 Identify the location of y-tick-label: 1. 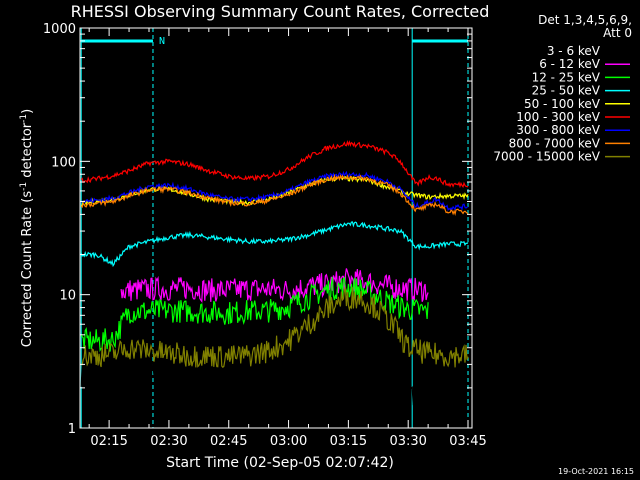
(72, 429).